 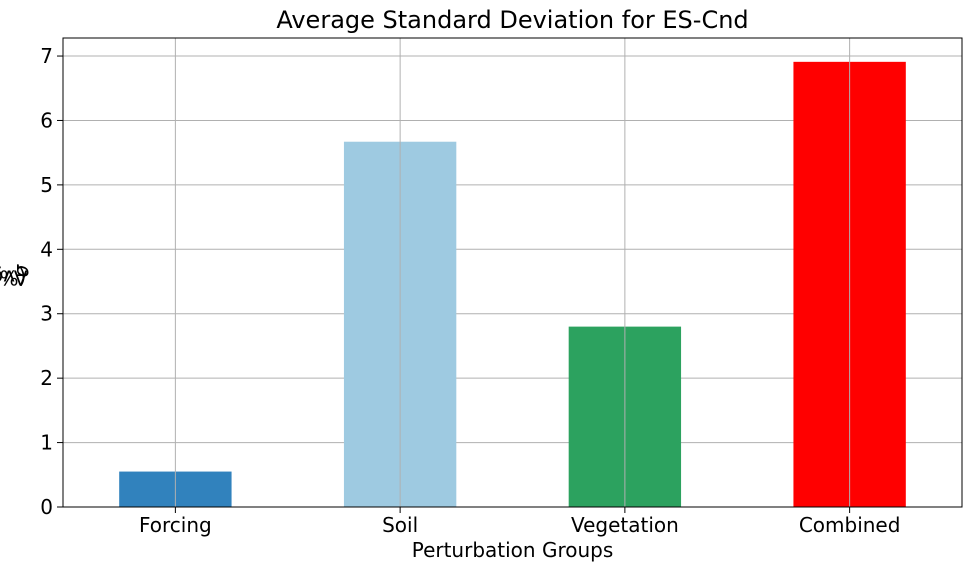 What do you see at coordinates (850, 525) in the screenshot?
I see `x-tick-label: Combined` at bounding box center [850, 525].